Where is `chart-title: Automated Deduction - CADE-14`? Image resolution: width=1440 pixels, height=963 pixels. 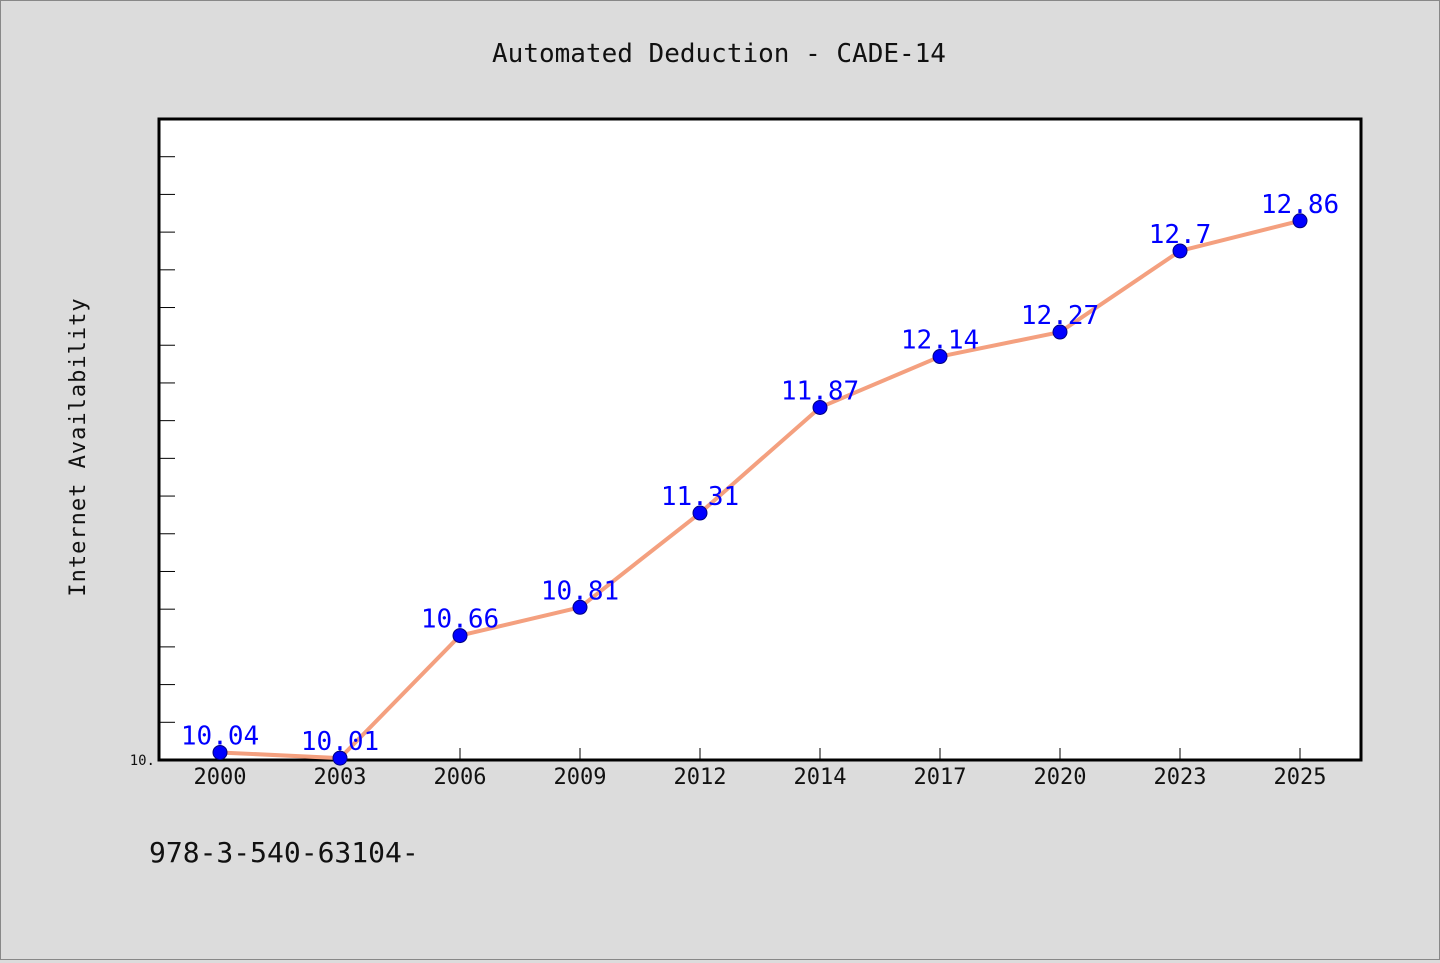 chart-title: Automated Deduction - CADE-14 is located at coordinates (719, 54).